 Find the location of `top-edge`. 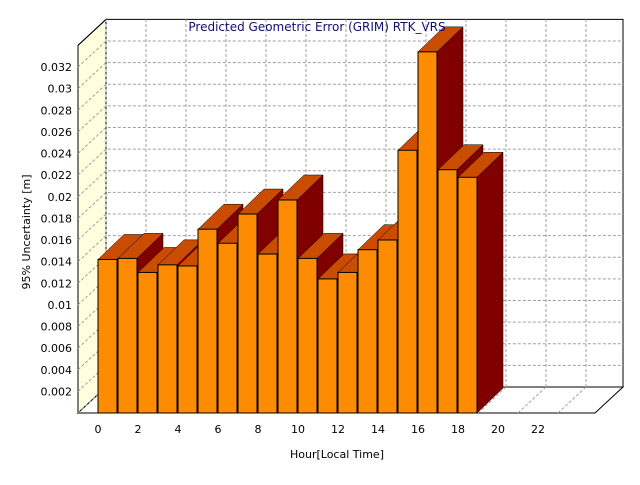

top-edge is located at coordinates (92, 32).